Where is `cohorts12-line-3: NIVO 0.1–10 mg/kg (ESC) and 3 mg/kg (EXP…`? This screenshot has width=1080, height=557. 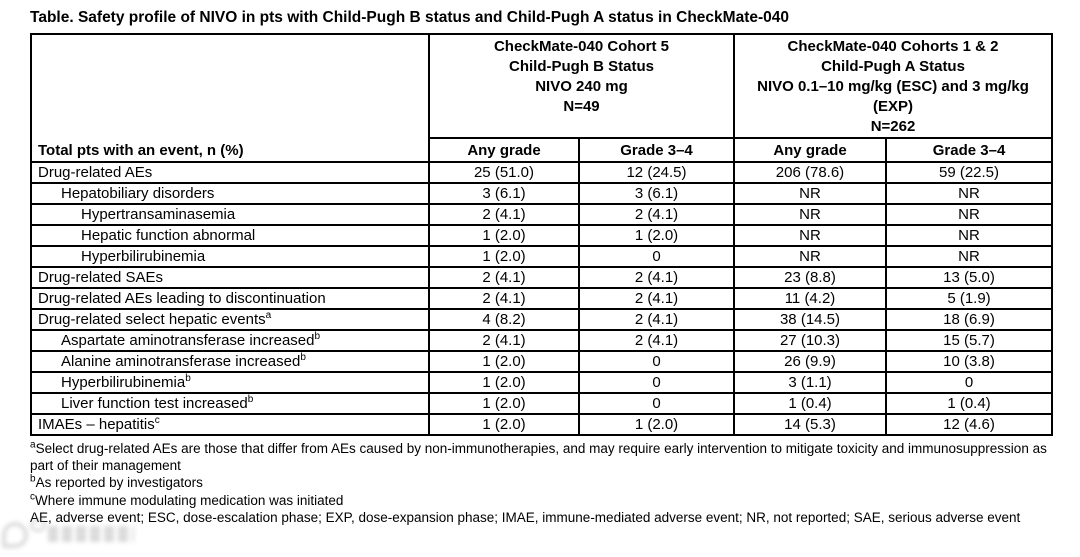
cohorts12-line-3: NIVO 0.1–10 mg/kg (ESC) and 3 mg/kg (EXP… is located at coordinates (893, 96).